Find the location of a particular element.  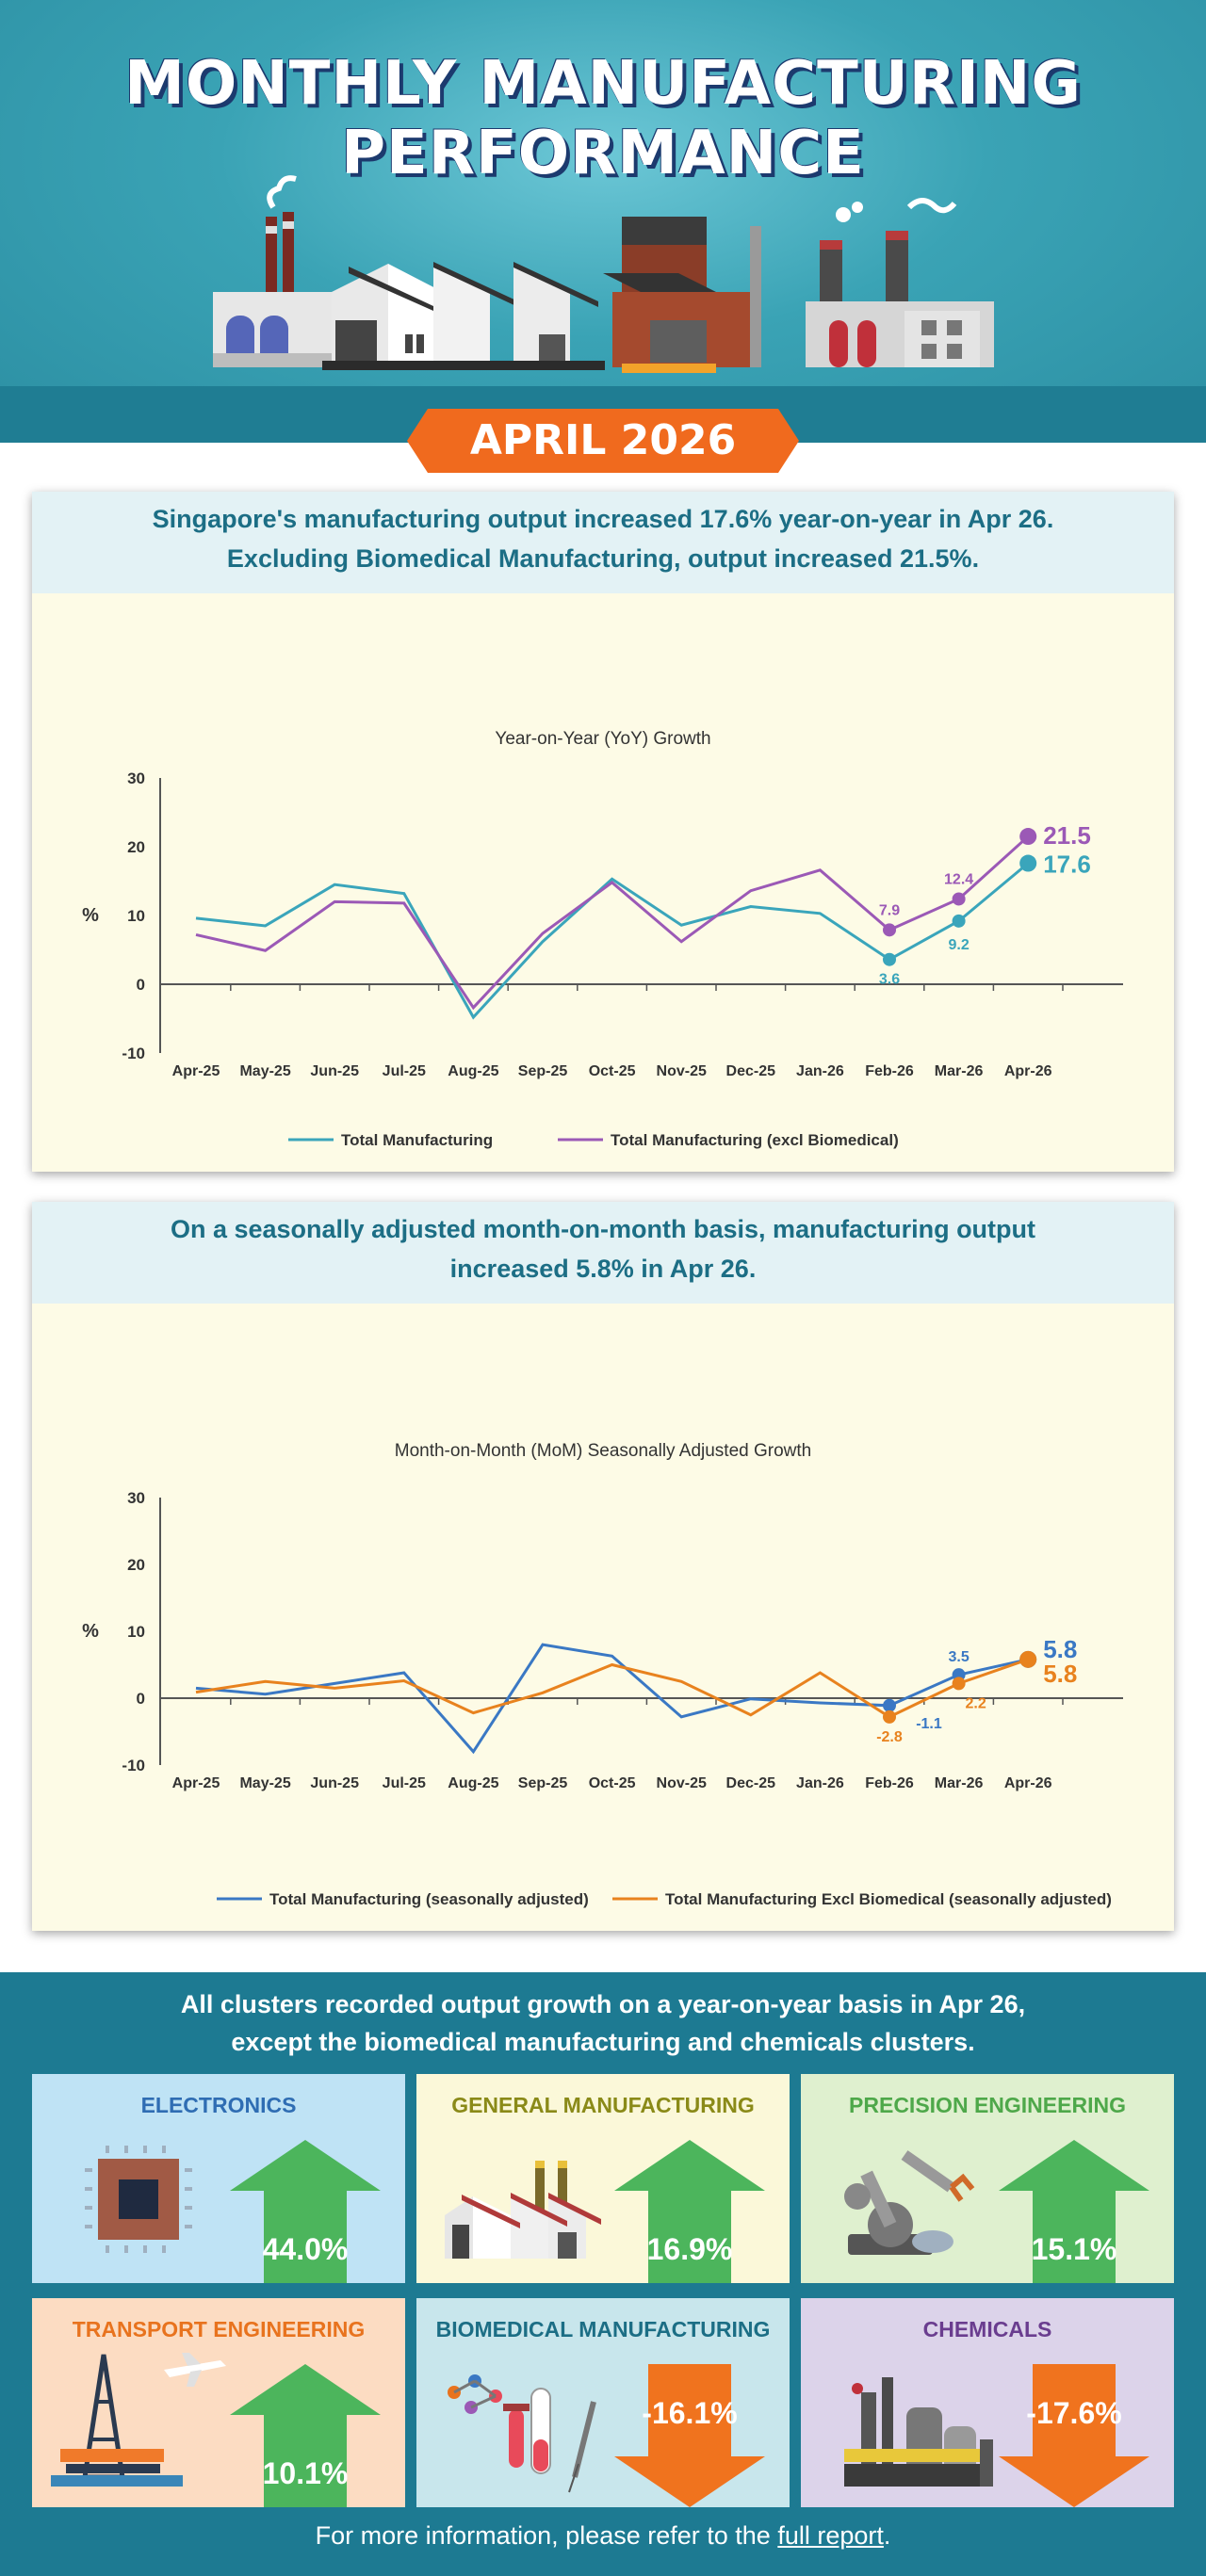

cluster-growth-value: 44.0% is located at coordinates (305, 2249).